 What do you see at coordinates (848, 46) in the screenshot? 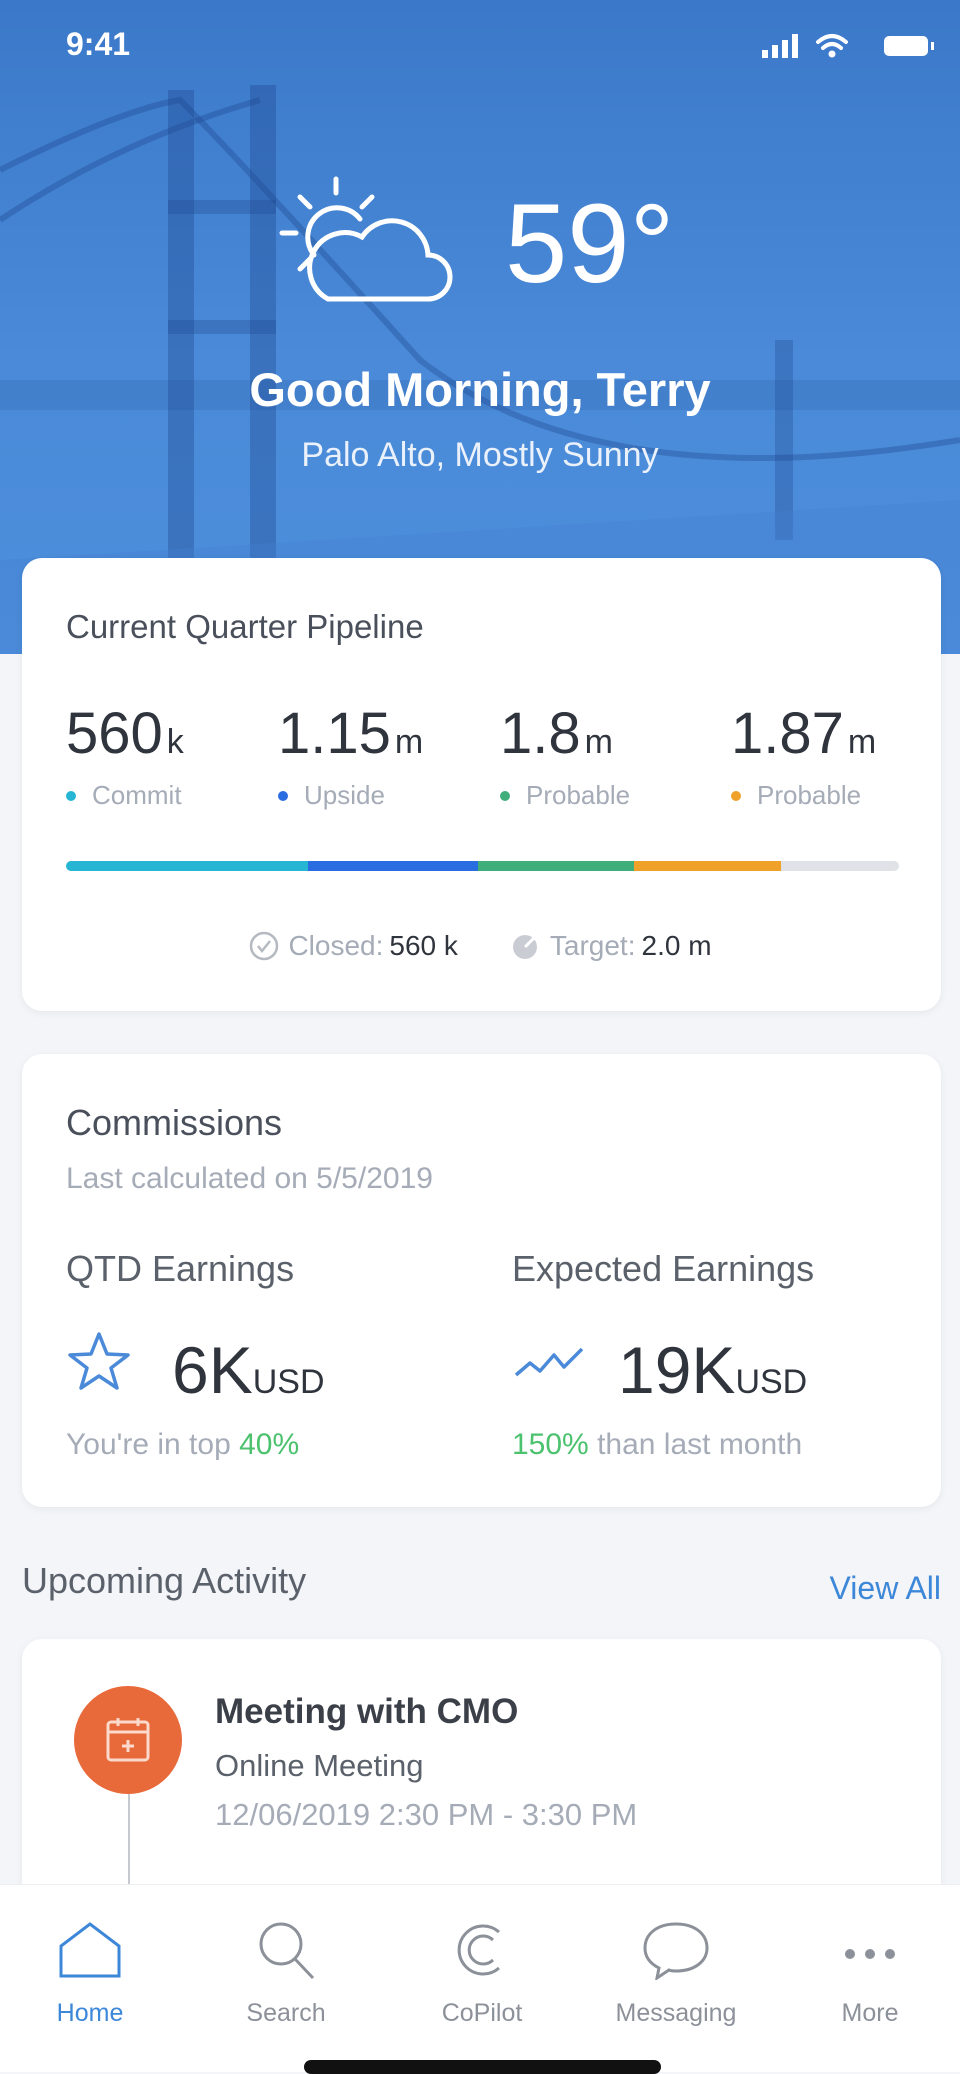
I see `status-icons` at bounding box center [848, 46].